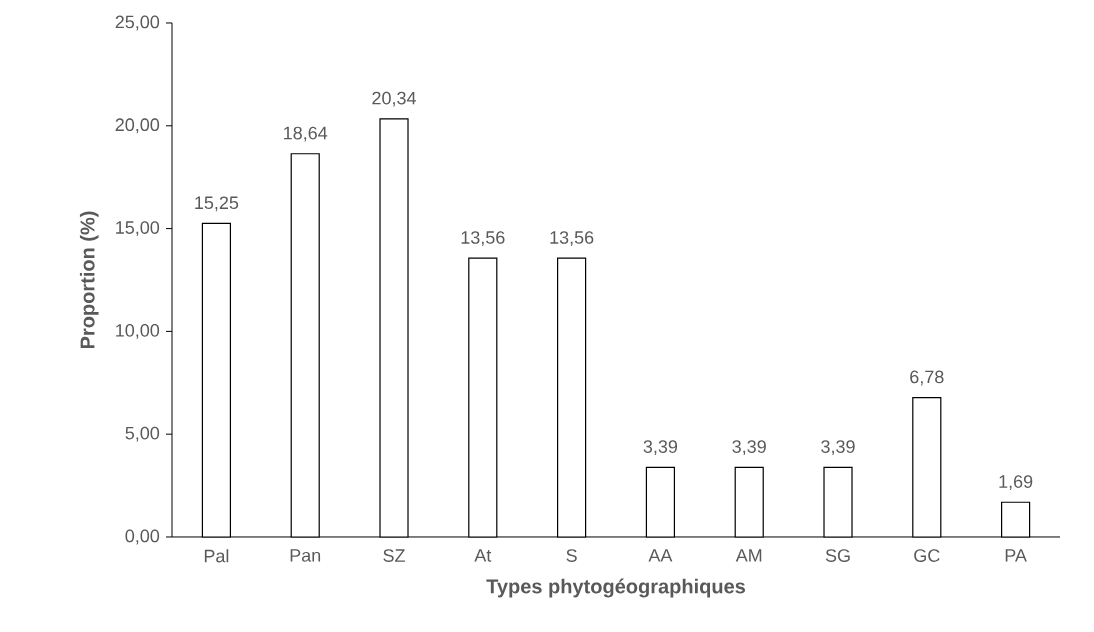 The image size is (1094, 632). I want to click on y-tick-label: 25,00, so click(137, 23).